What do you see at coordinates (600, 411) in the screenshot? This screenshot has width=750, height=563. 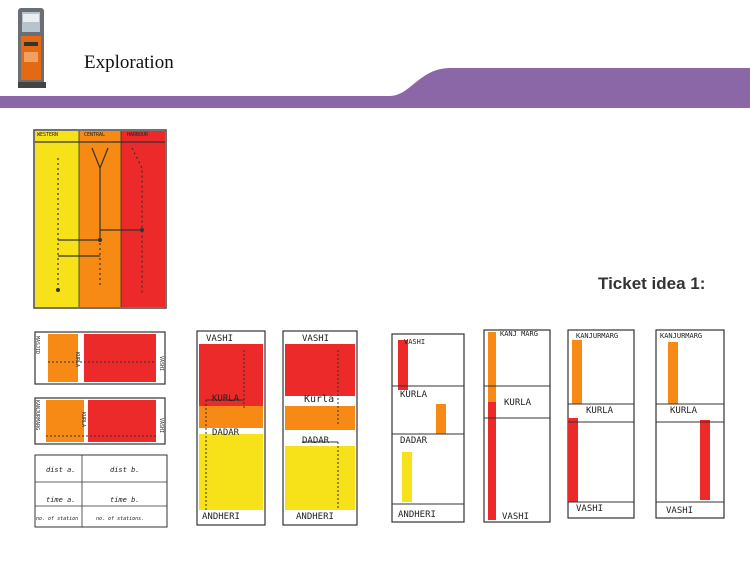 I see `slim3-label-2: KURLA` at bounding box center [600, 411].